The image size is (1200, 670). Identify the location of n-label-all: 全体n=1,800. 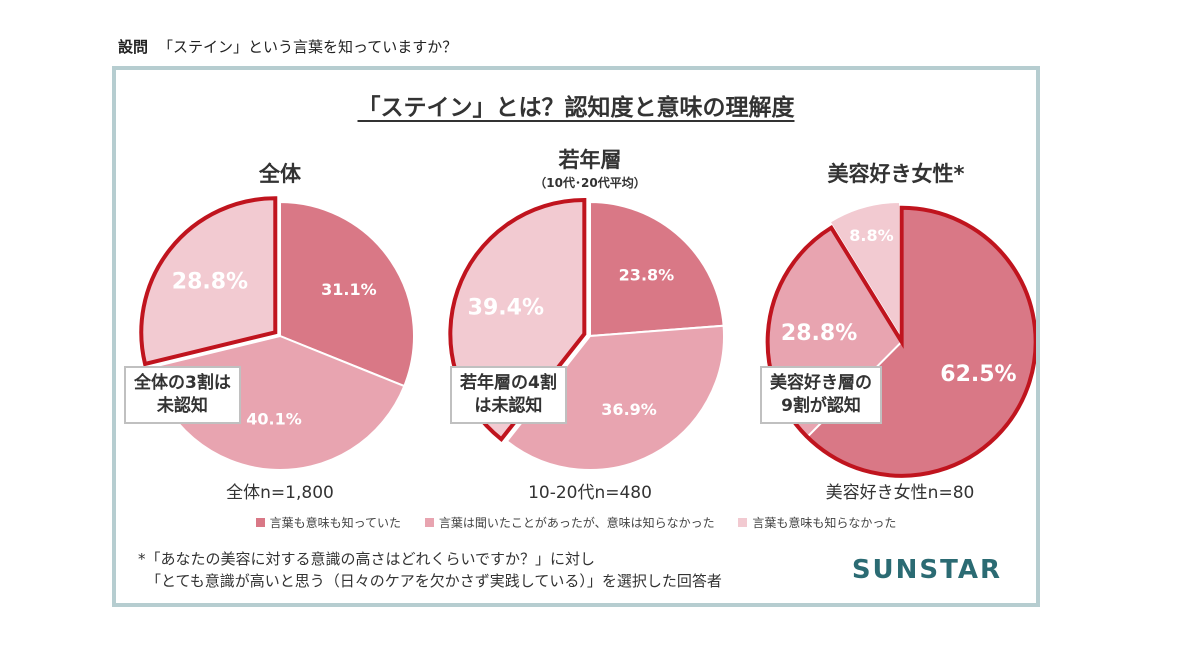
(280, 493).